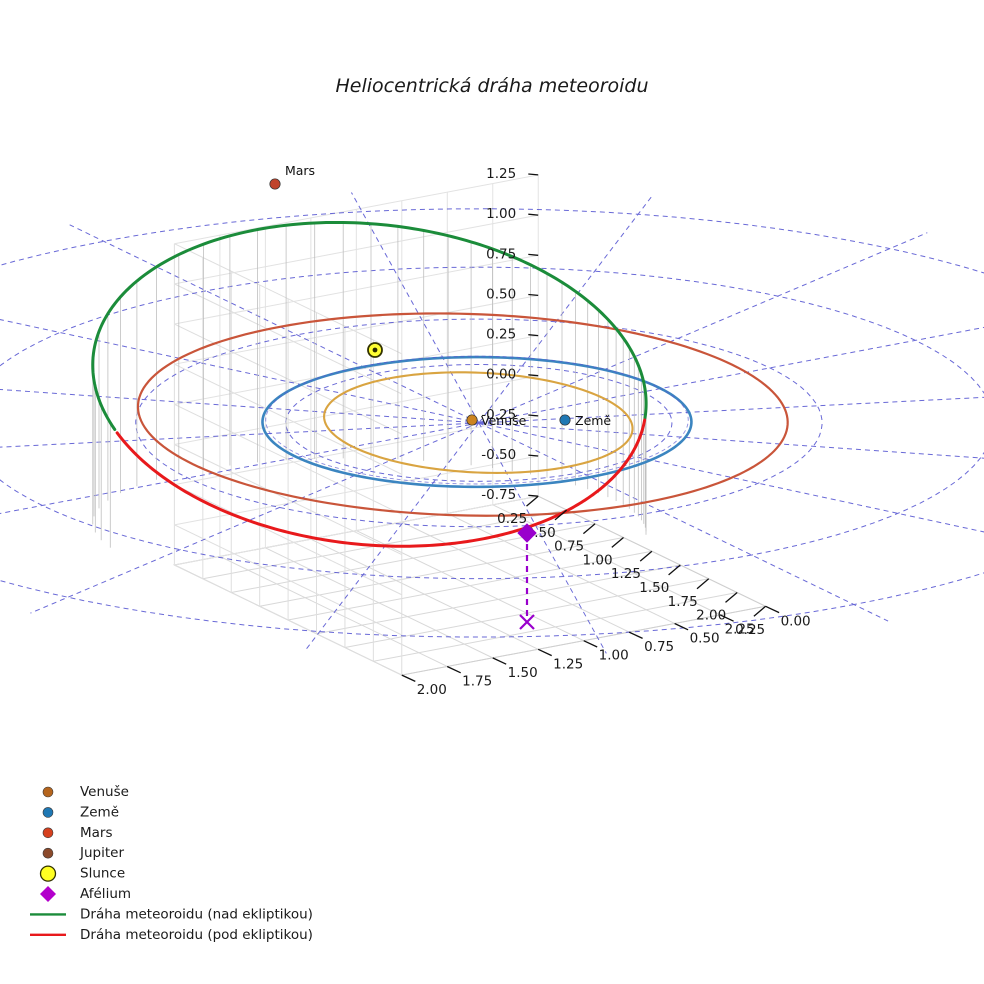 The height and width of the screenshot is (984, 984). What do you see at coordinates (565, 420) in the screenshot?
I see `planet-marker-earth` at bounding box center [565, 420].